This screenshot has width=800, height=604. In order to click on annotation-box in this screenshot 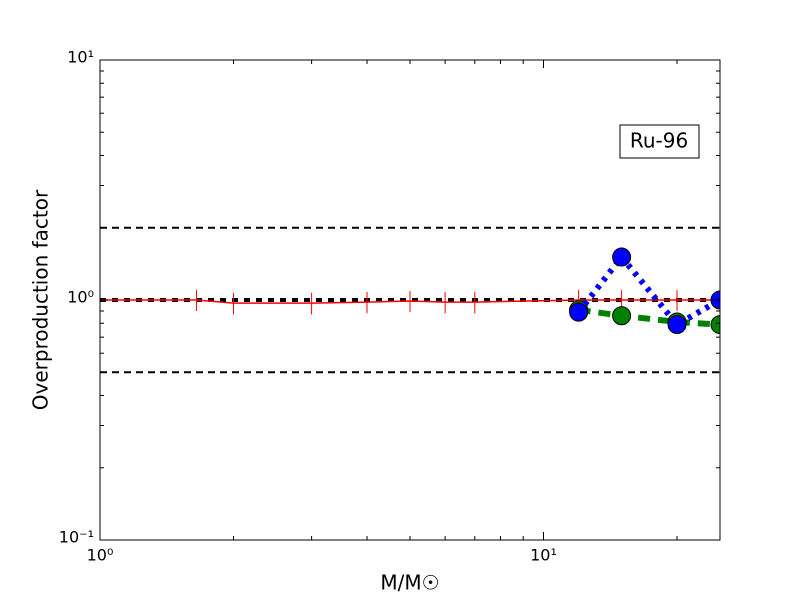, I will do `click(659, 141)`.